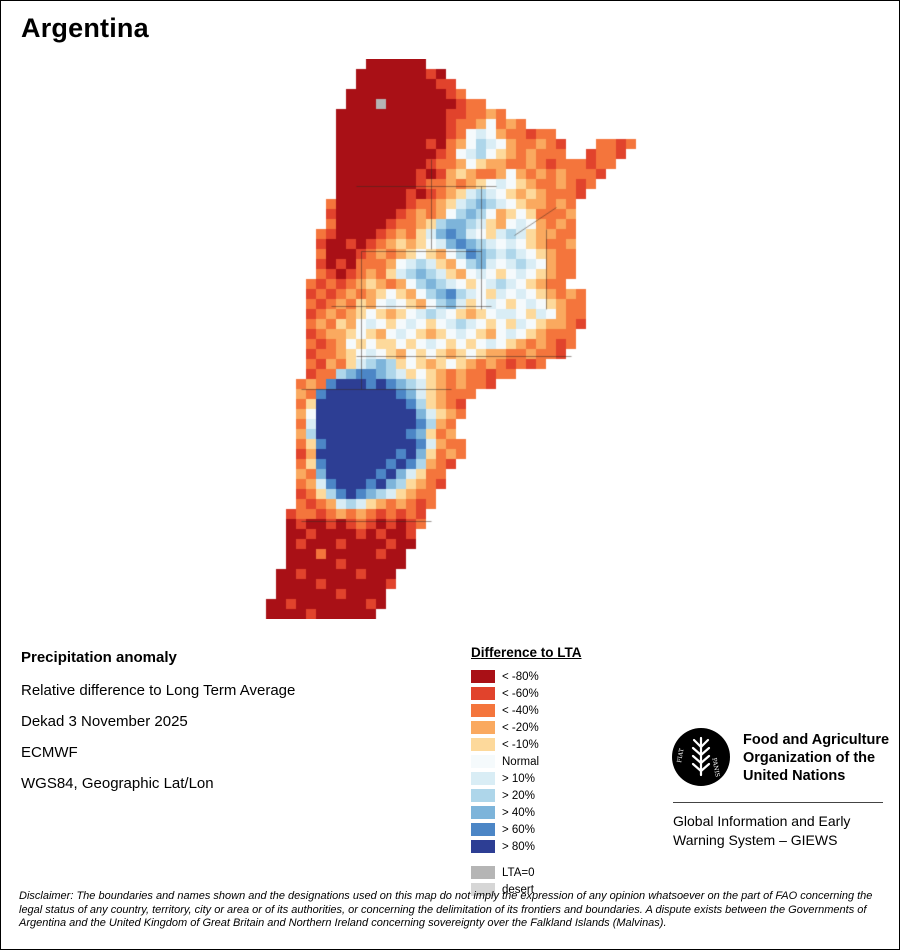 This screenshot has width=900, height=950. What do you see at coordinates (104, 721) in the screenshot?
I see `info-line-dekad: Dekad 3 November 2025` at bounding box center [104, 721].